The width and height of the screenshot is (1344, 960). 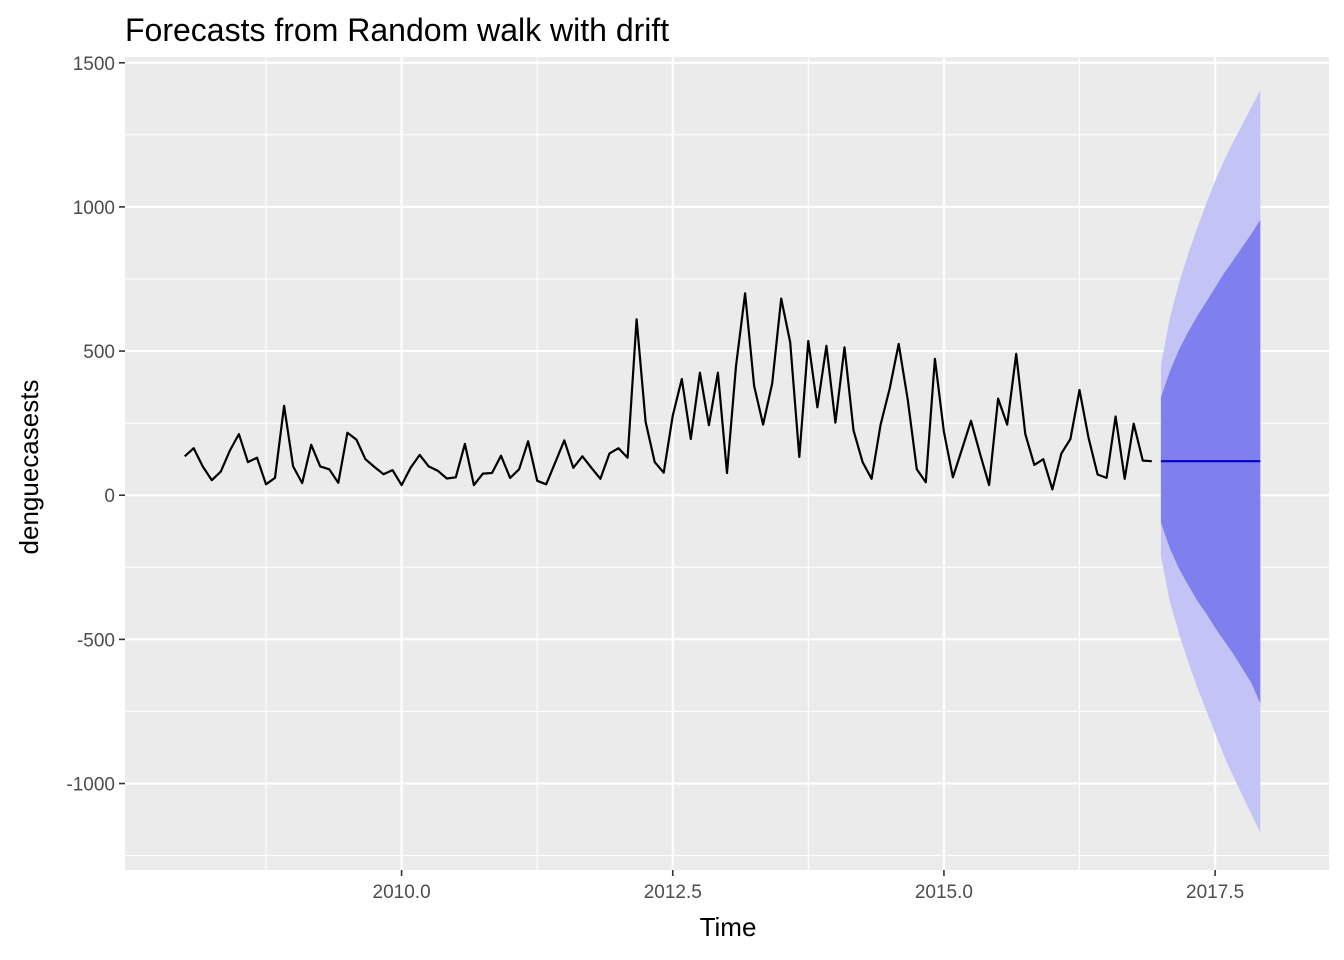 I want to click on y-tick-label: 1000, so click(x=94, y=208).